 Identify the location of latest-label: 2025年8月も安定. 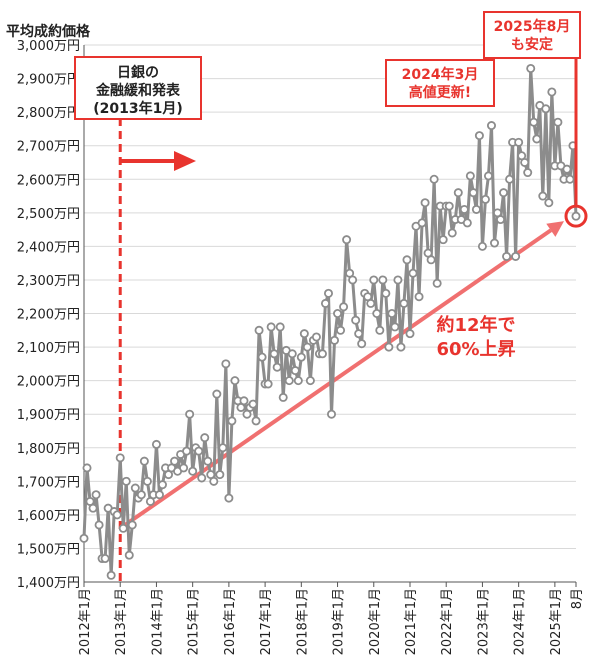
(532, 35).